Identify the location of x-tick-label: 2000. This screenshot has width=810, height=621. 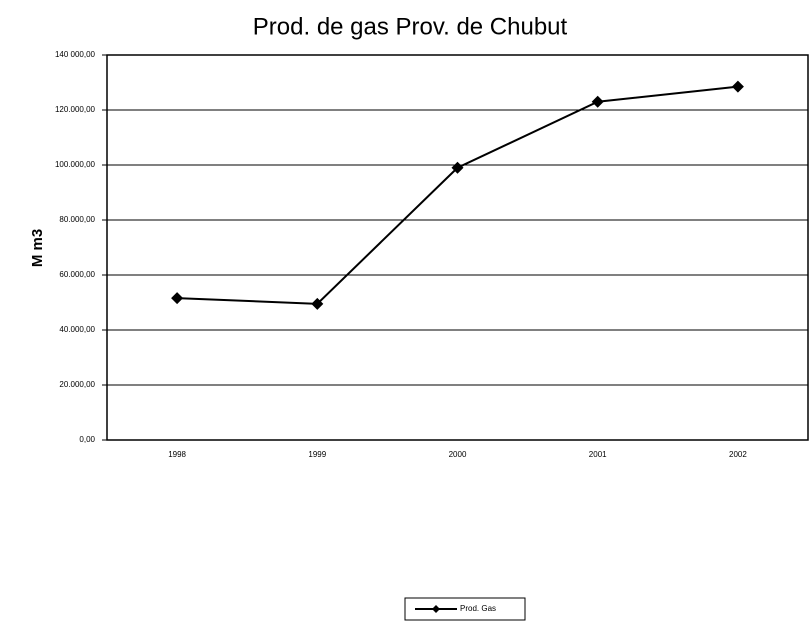
(458, 454).